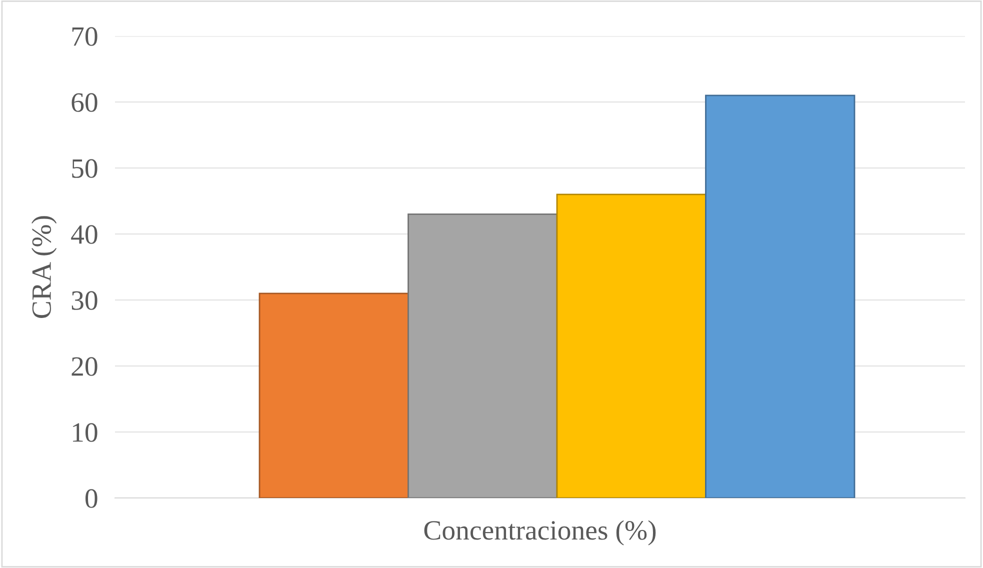 The width and height of the screenshot is (983, 568). What do you see at coordinates (85, 300) in the screenshot?
I see `y-tick-label: 30` at bounding box center [85, 300].